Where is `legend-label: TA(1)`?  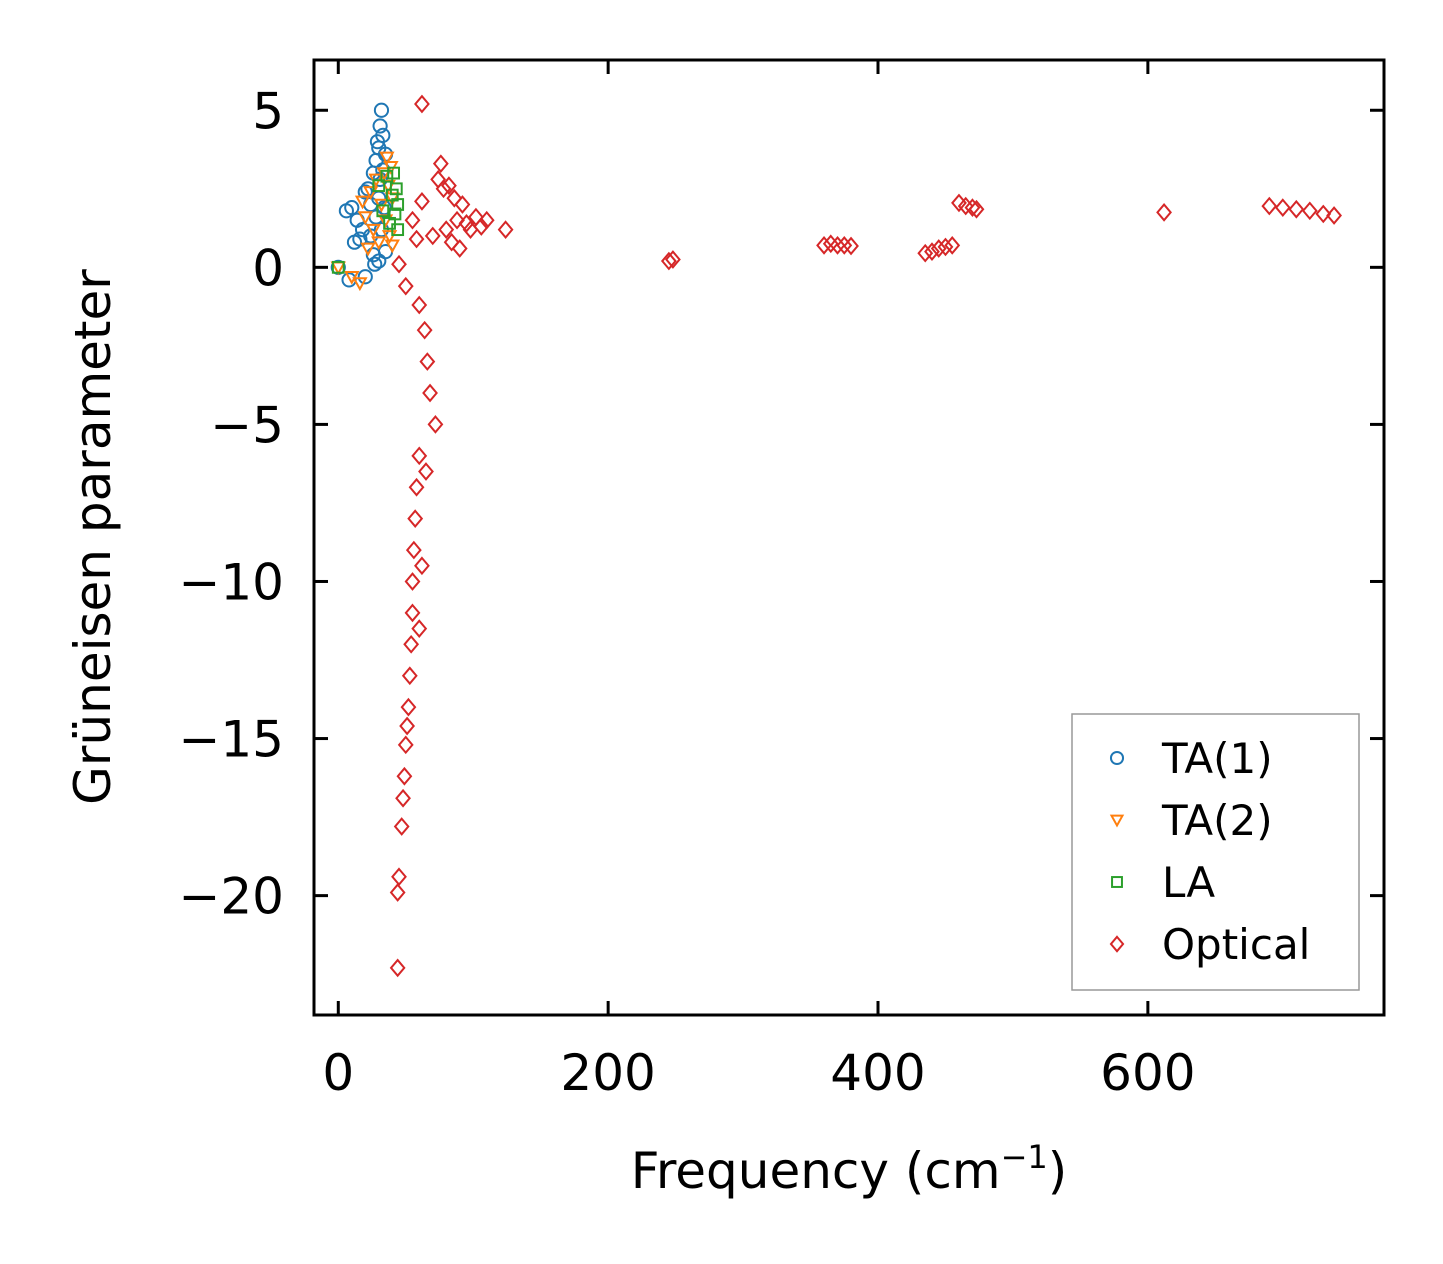
legend-label: TA(1) is located at coordinates (1217, 758).